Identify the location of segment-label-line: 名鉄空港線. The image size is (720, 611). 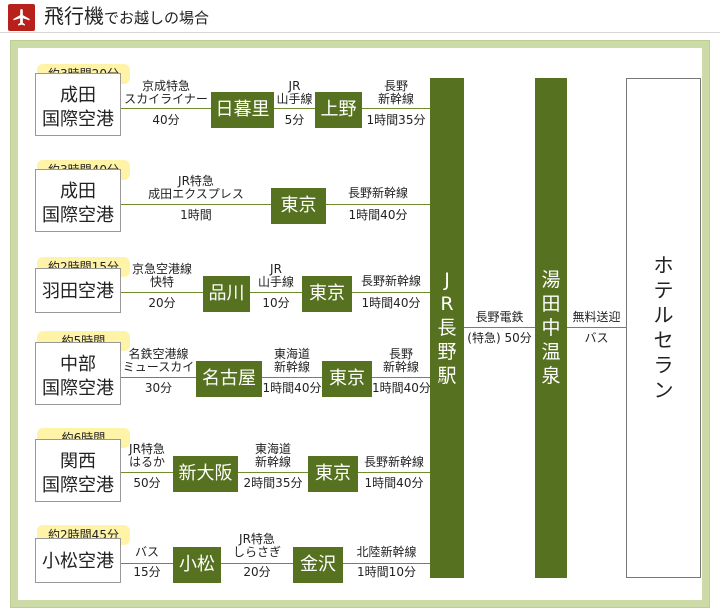
(158, 354).